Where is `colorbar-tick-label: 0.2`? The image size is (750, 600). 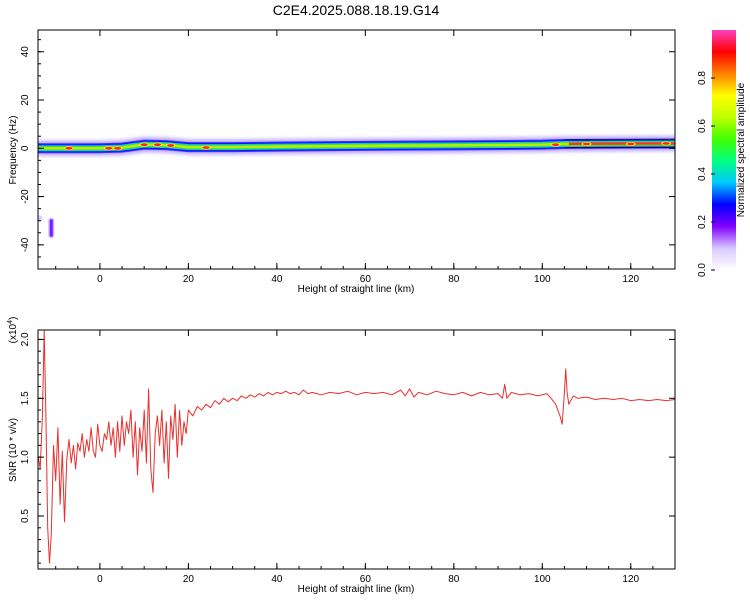 colorbar-tick-label: 0.2 is located at coordinates (702, 222).